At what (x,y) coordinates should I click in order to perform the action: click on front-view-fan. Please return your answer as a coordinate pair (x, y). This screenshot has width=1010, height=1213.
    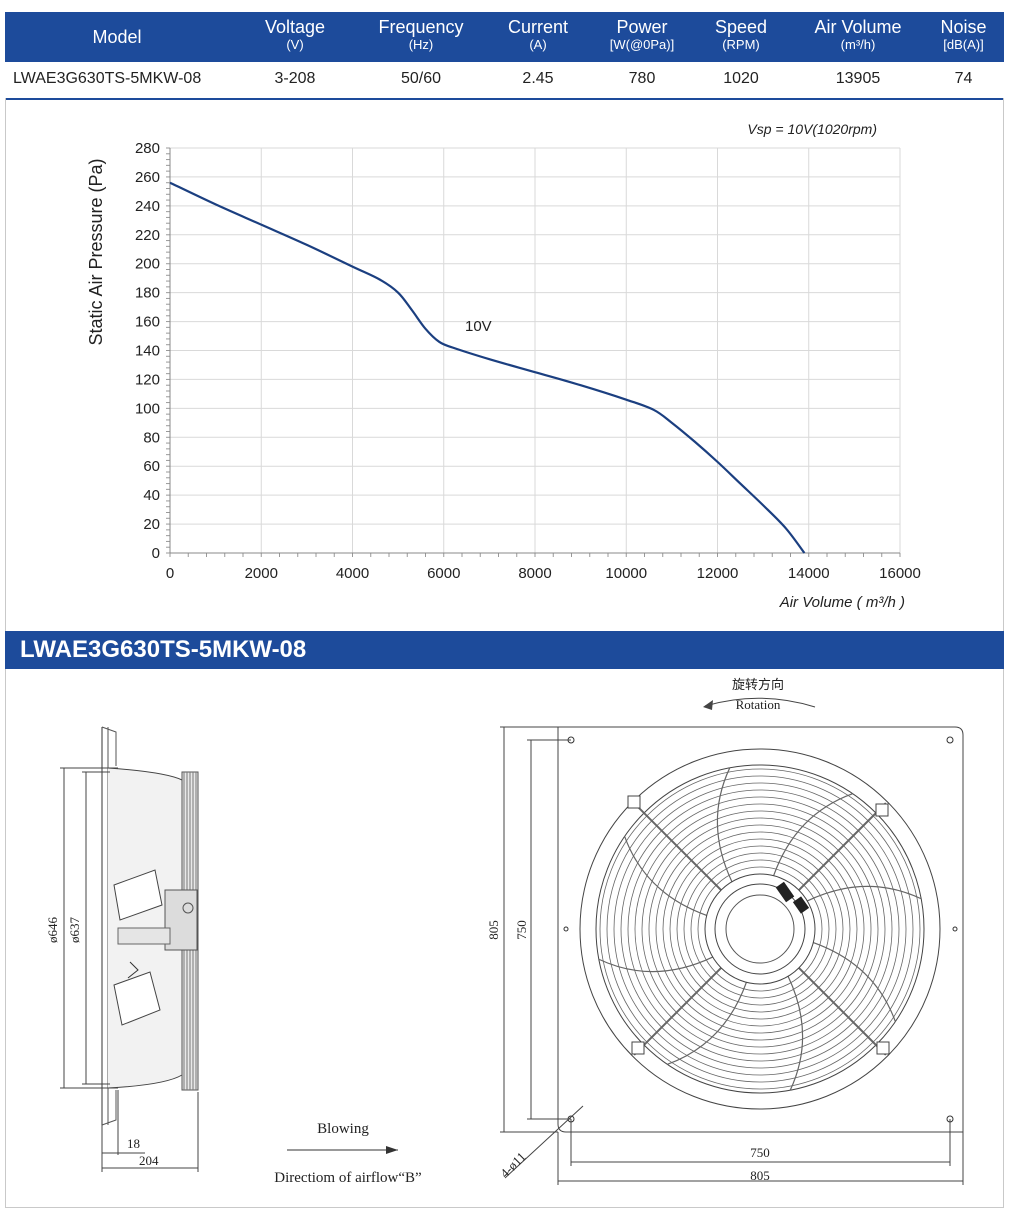
    Looking at the image, I should click on (760, 929).